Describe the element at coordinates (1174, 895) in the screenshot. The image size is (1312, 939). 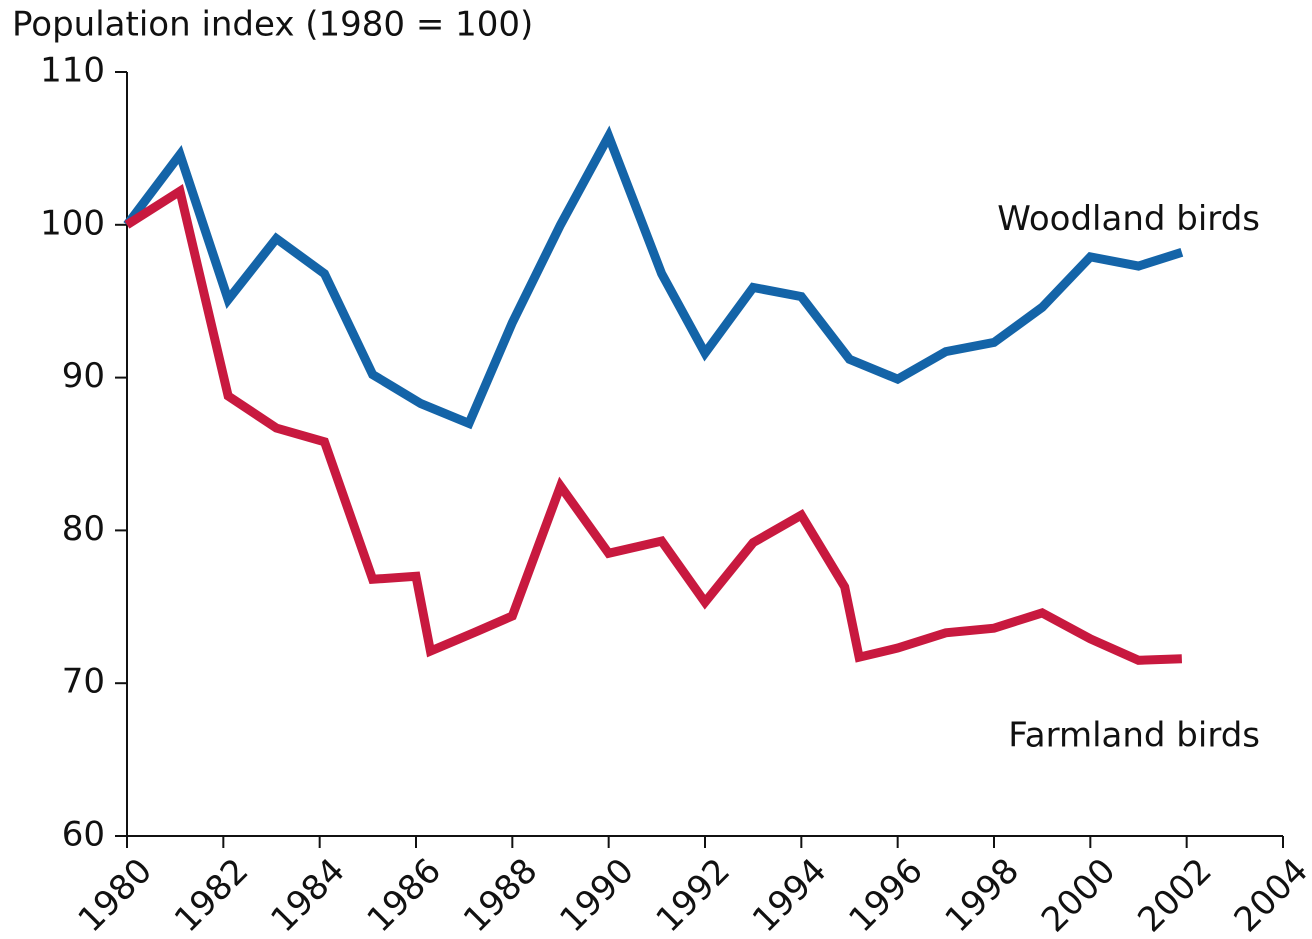
I see `x-tick-label: 2002` at that location.